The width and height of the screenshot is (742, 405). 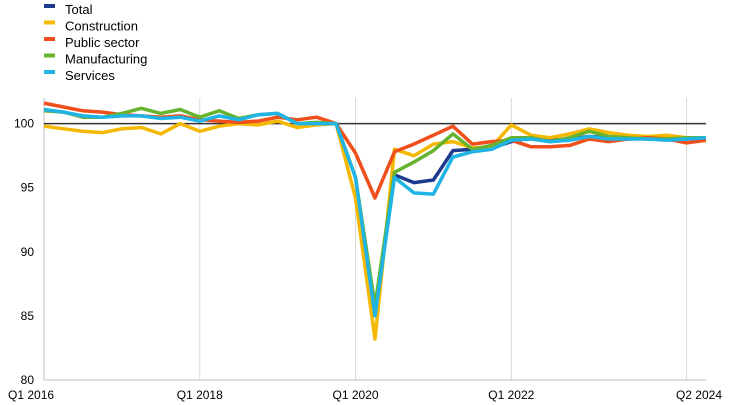 What do you see at coordinates (106, 59) in the screenshot?
I see `legend-label: Manufacturing` at bounding box center [106, 59].